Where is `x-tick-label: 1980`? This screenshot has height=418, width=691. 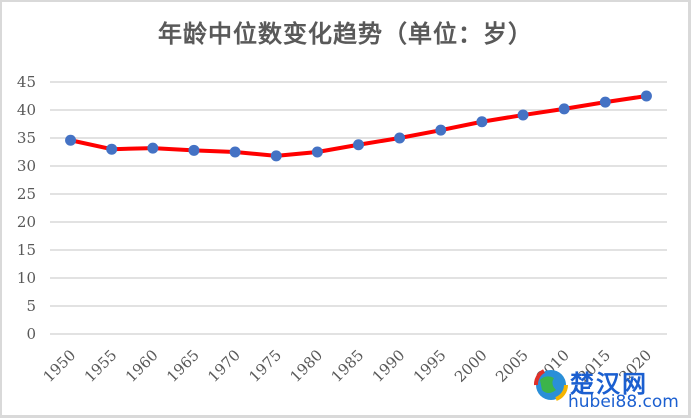 x-tick-label: 1980 is located at coordinates (306, 366).